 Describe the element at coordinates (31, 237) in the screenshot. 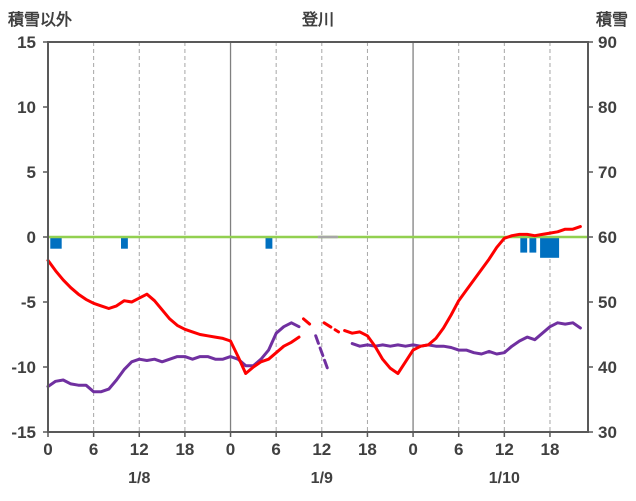

I see `left-axis-tick-label: 0` at that location.